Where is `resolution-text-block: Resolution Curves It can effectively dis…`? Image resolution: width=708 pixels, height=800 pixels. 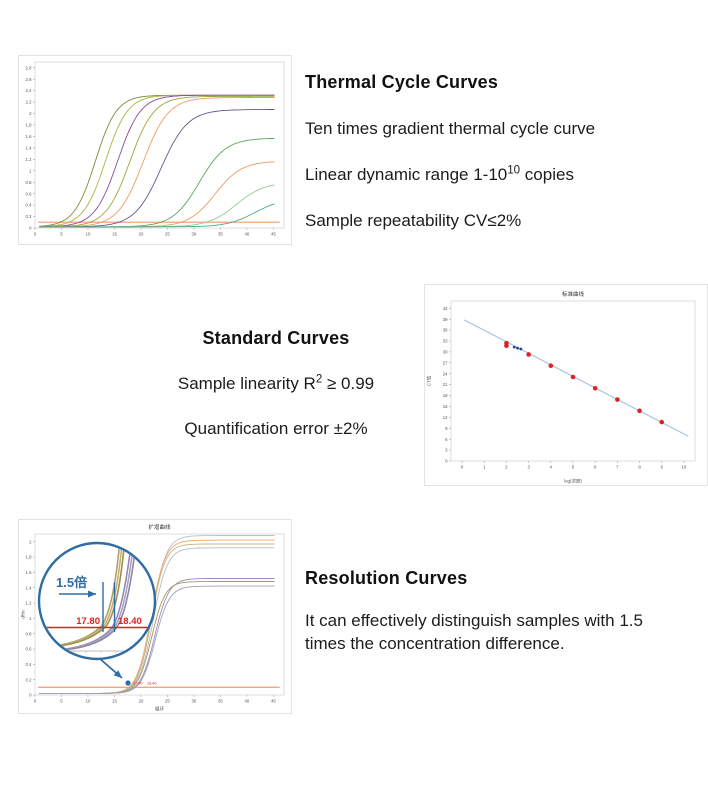
resolution-text-block: Resolution Curves It can effectively dis… is located at coordinates (504, 611).